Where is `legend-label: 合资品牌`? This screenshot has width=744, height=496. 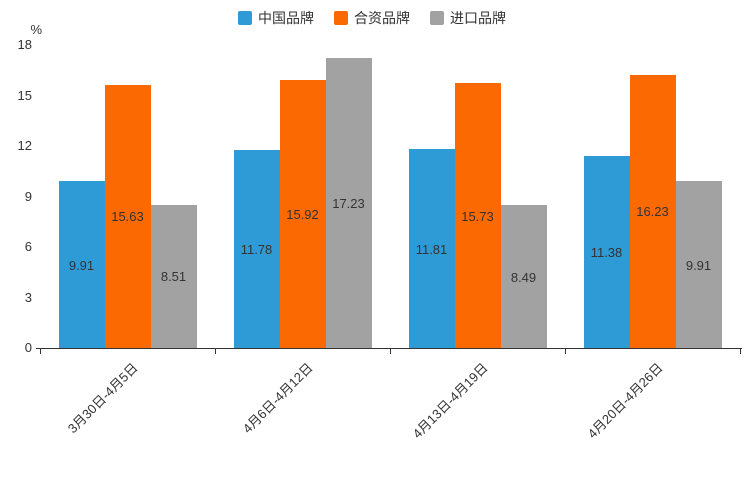 legend-label: 合资品牌 is located at coordinates (382, 18).